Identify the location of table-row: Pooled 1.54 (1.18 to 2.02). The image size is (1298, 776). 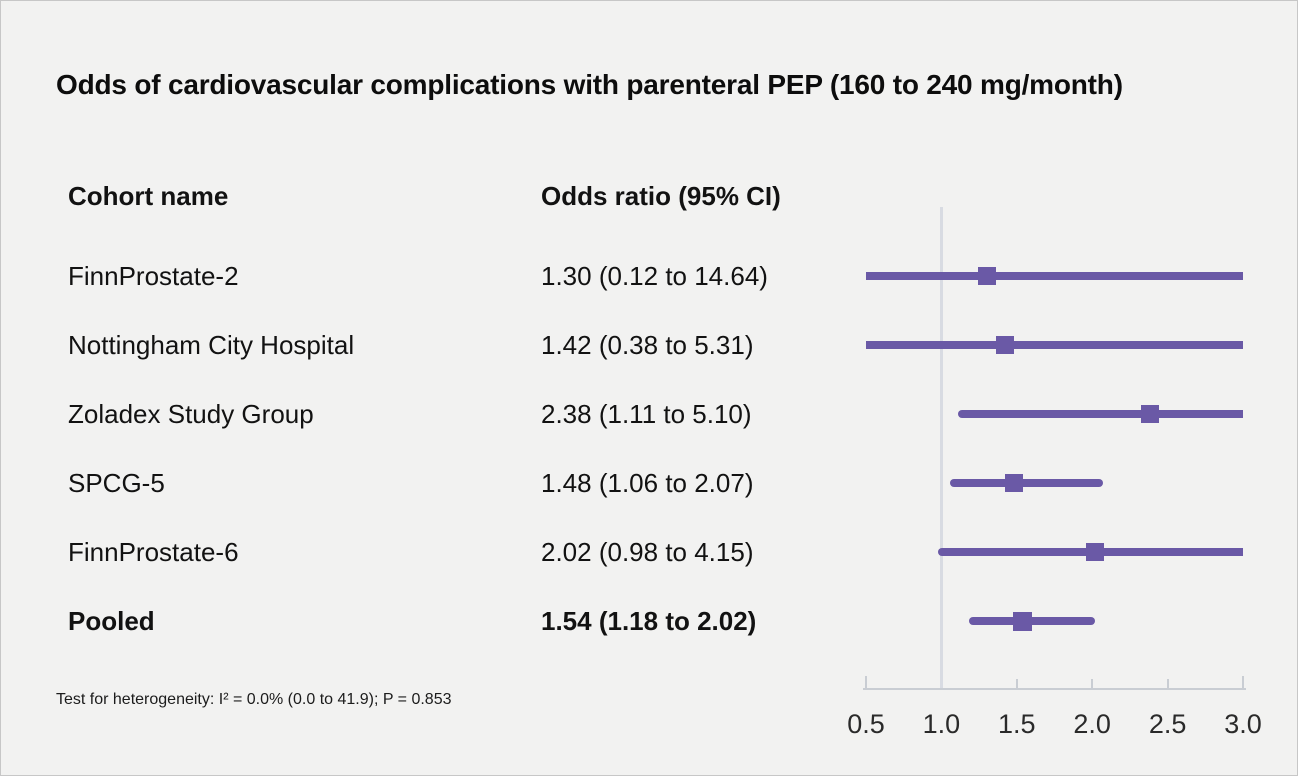
(431, 621).